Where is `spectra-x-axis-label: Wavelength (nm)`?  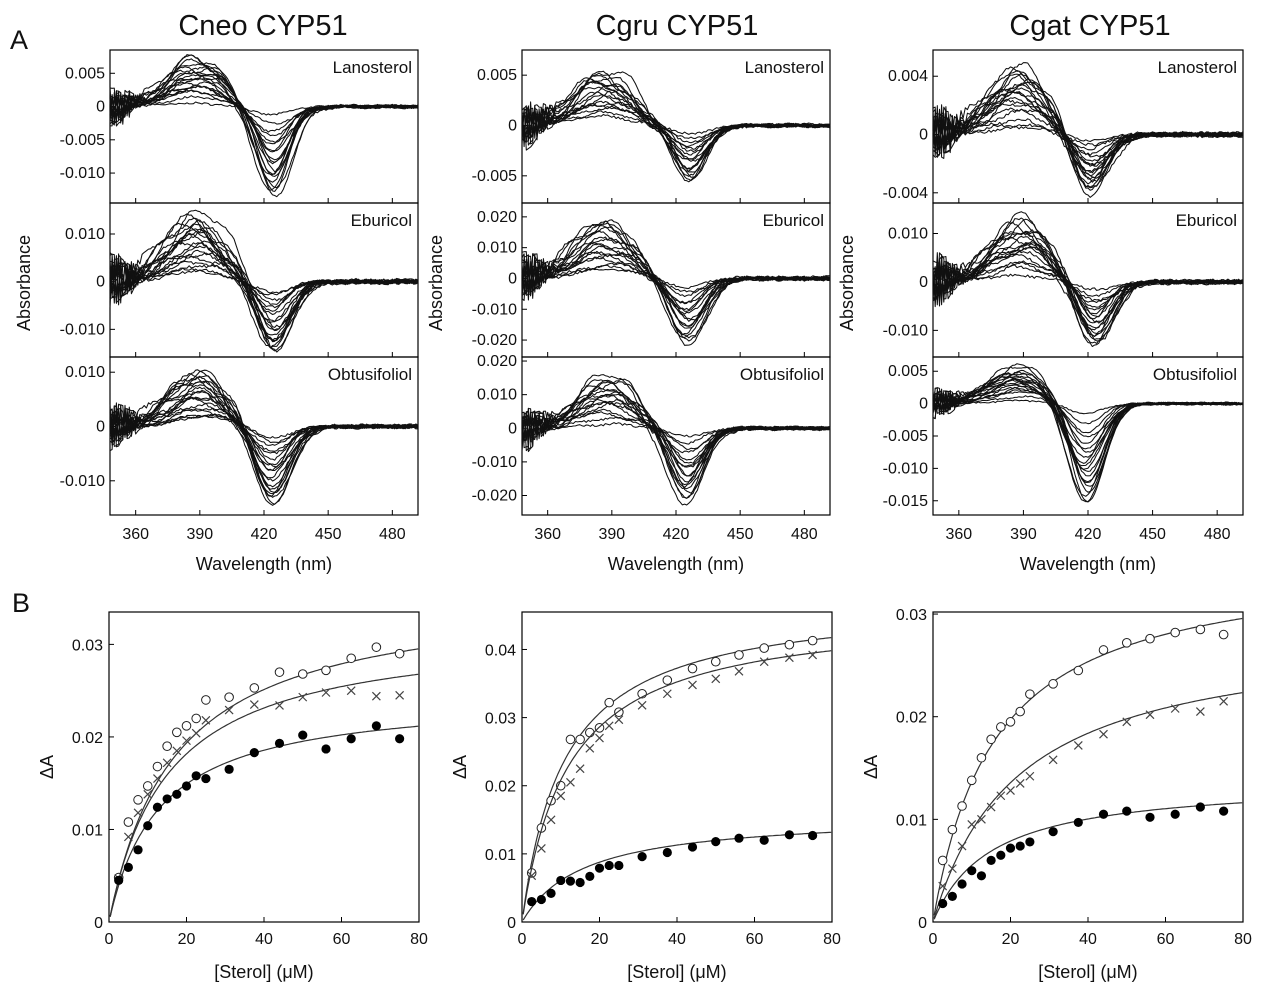 spectra-x-axis-label: Wavelength (nm) is located at coordinates (1088, 564).